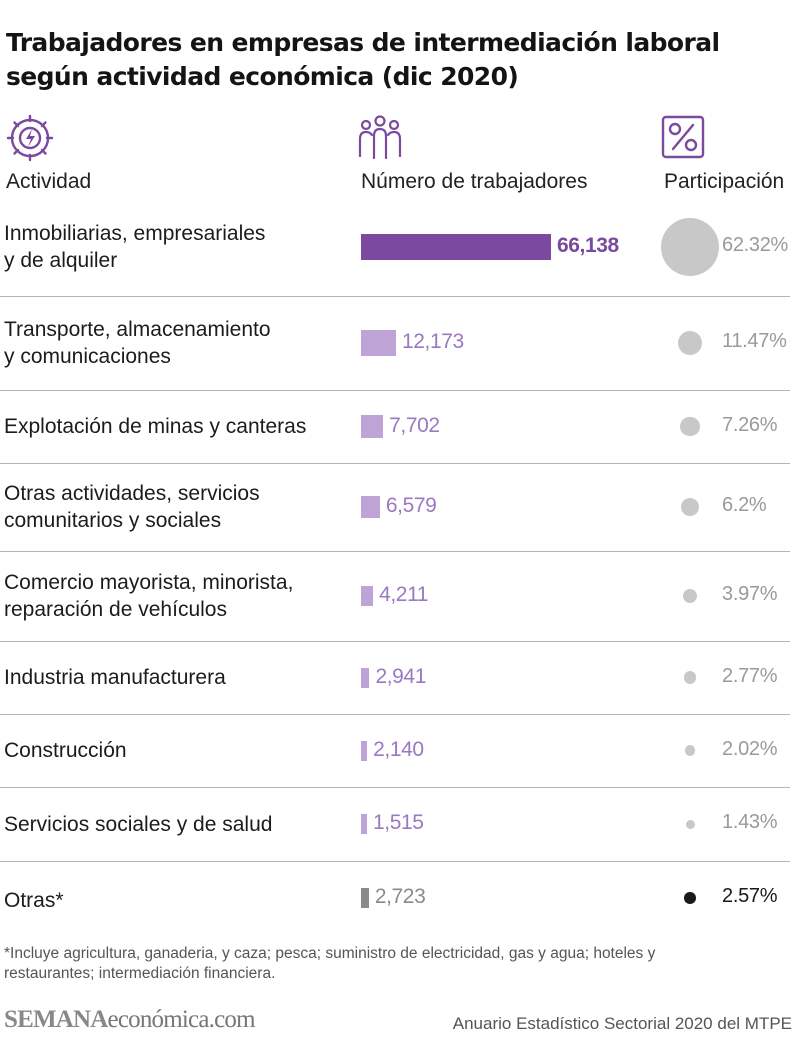  I want to click on gear-lightning-icon, so click(30, 138).